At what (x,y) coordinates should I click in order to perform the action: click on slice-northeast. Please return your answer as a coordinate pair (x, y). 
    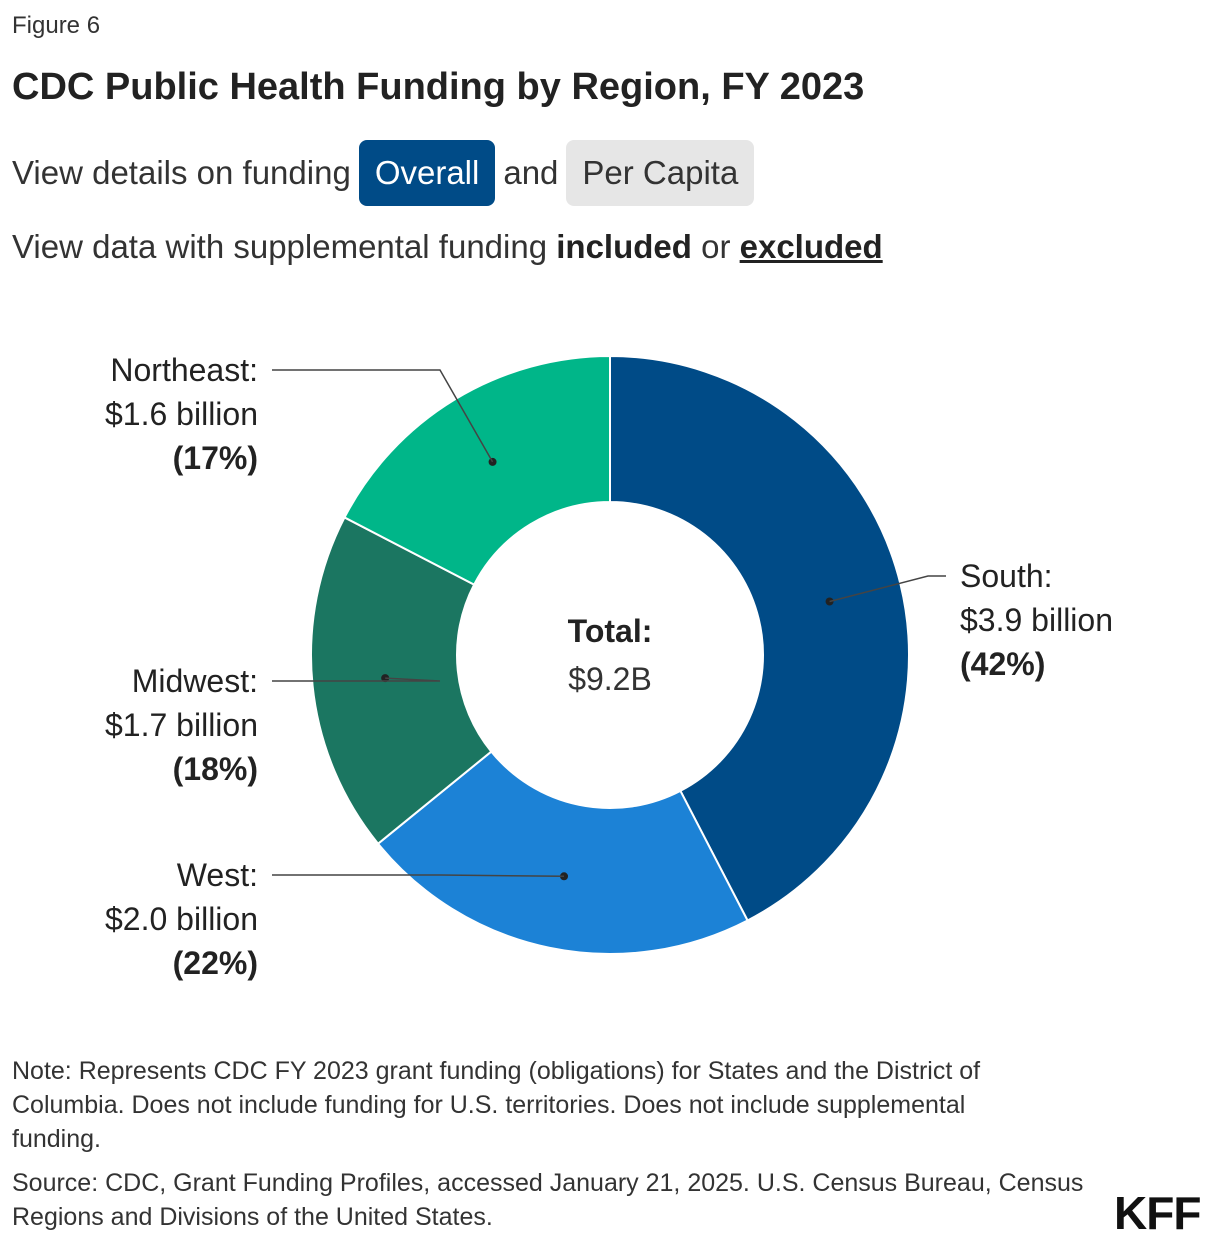
    Looking at the image, I should click on (477, 470).